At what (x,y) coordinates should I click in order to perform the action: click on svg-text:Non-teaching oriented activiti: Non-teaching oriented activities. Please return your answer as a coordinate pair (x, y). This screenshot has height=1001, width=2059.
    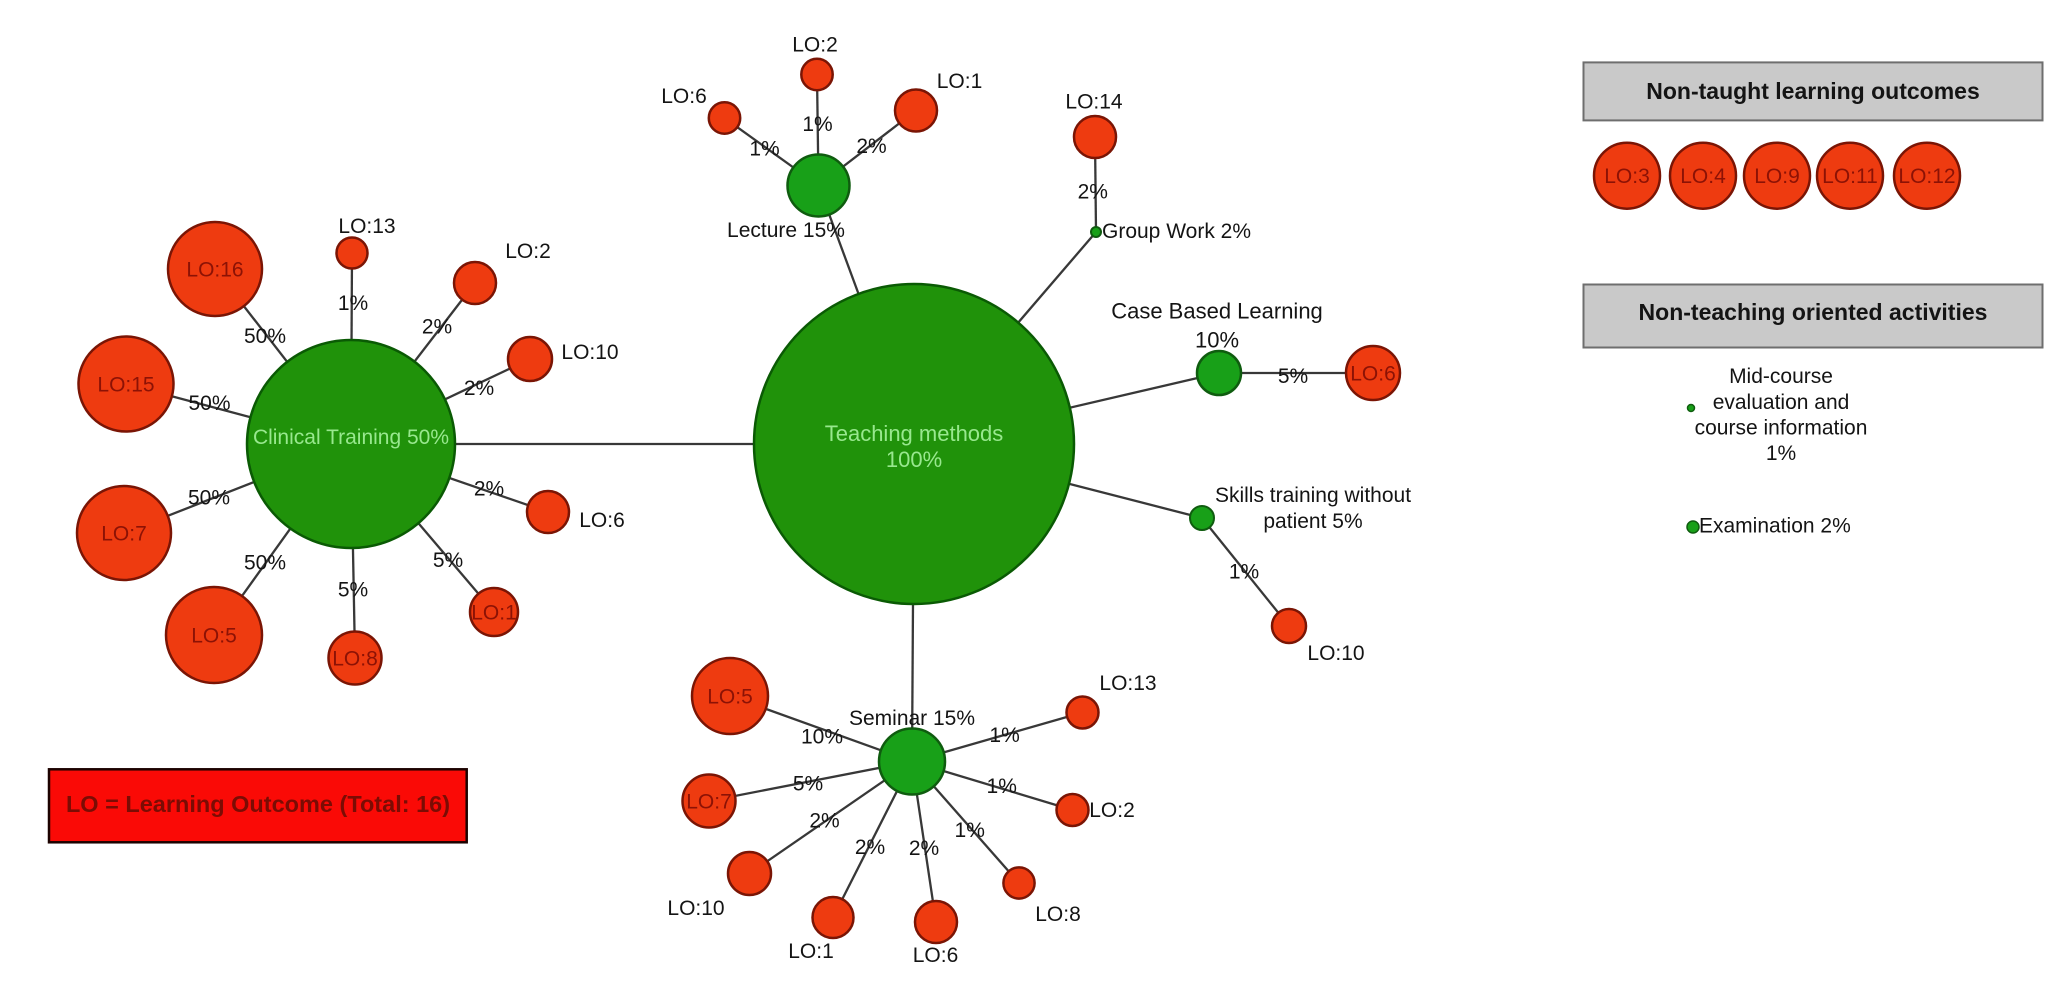
    Looking at the image, I should click on (1813, 312).